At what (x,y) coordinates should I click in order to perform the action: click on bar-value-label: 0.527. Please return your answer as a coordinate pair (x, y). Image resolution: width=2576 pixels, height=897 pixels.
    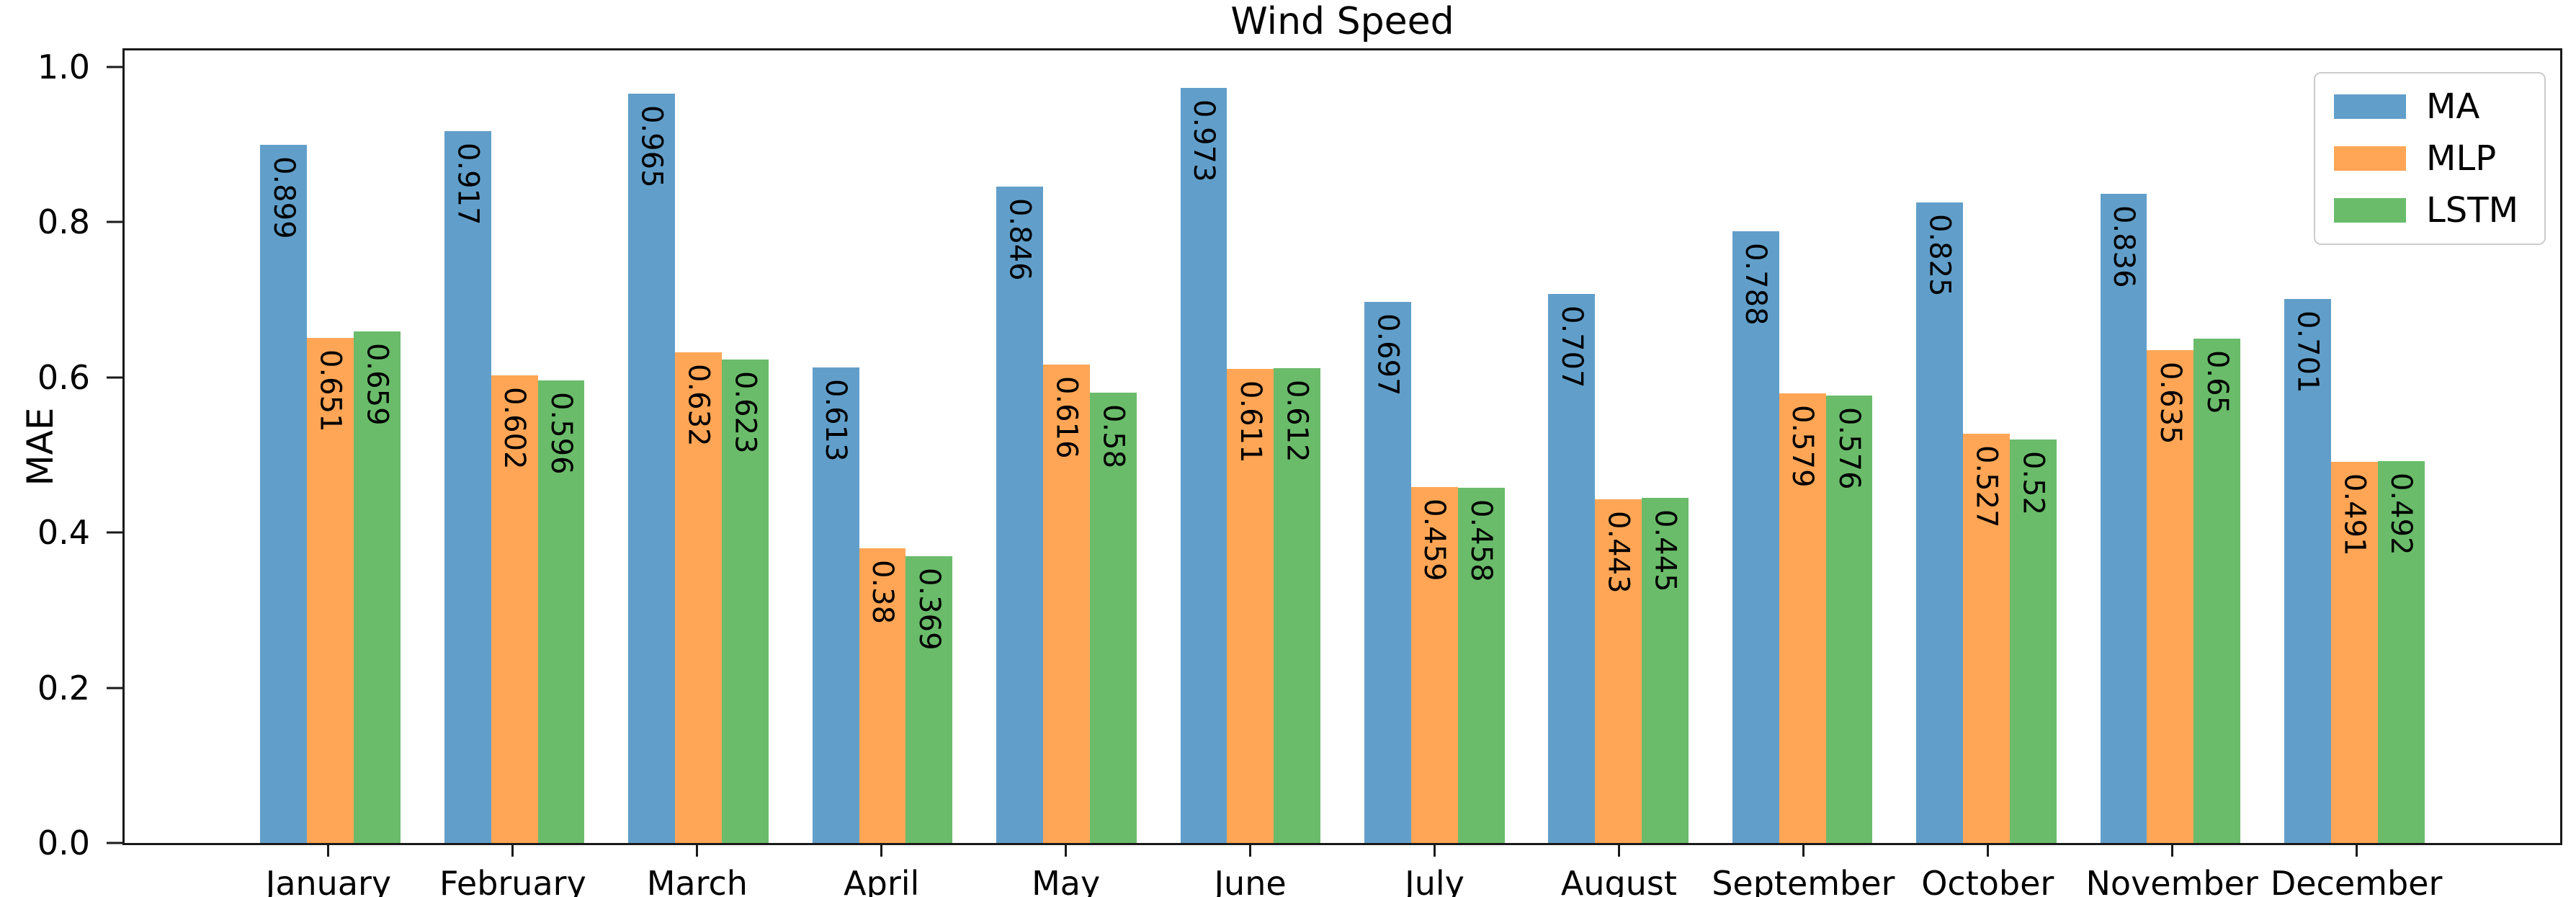
    Looking at the image, I should click on (1986, 486).